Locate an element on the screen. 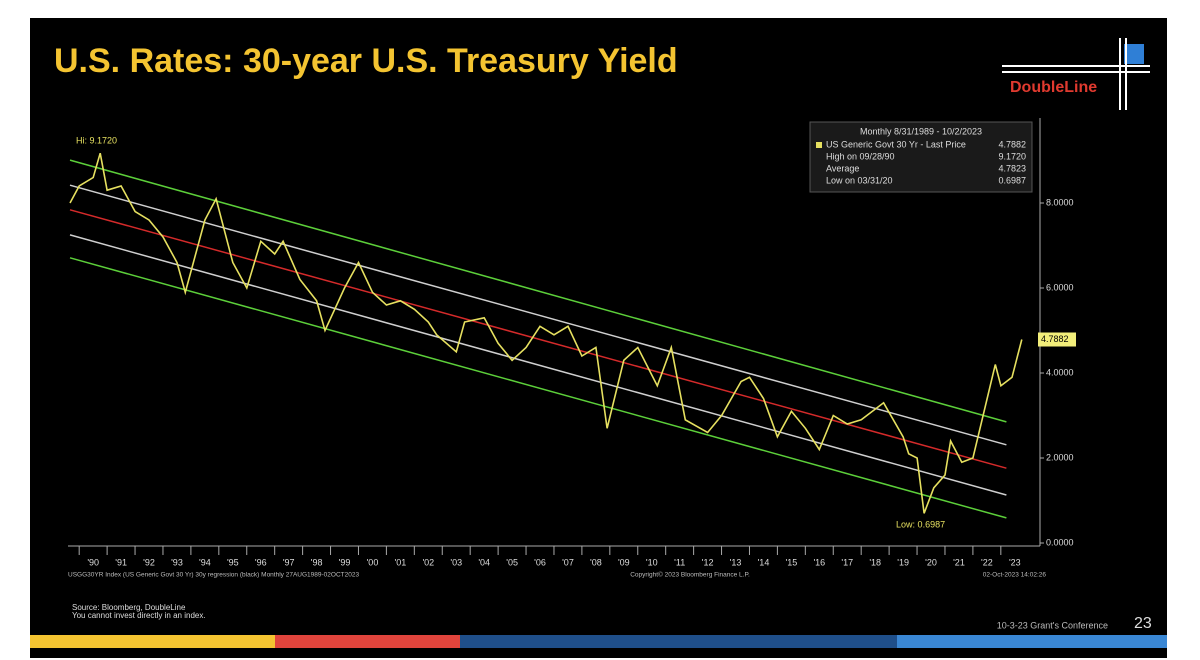 The width and height of the screenshot is (1200, 660). x-tick-label: '15 is located at coordinates (792, 562).